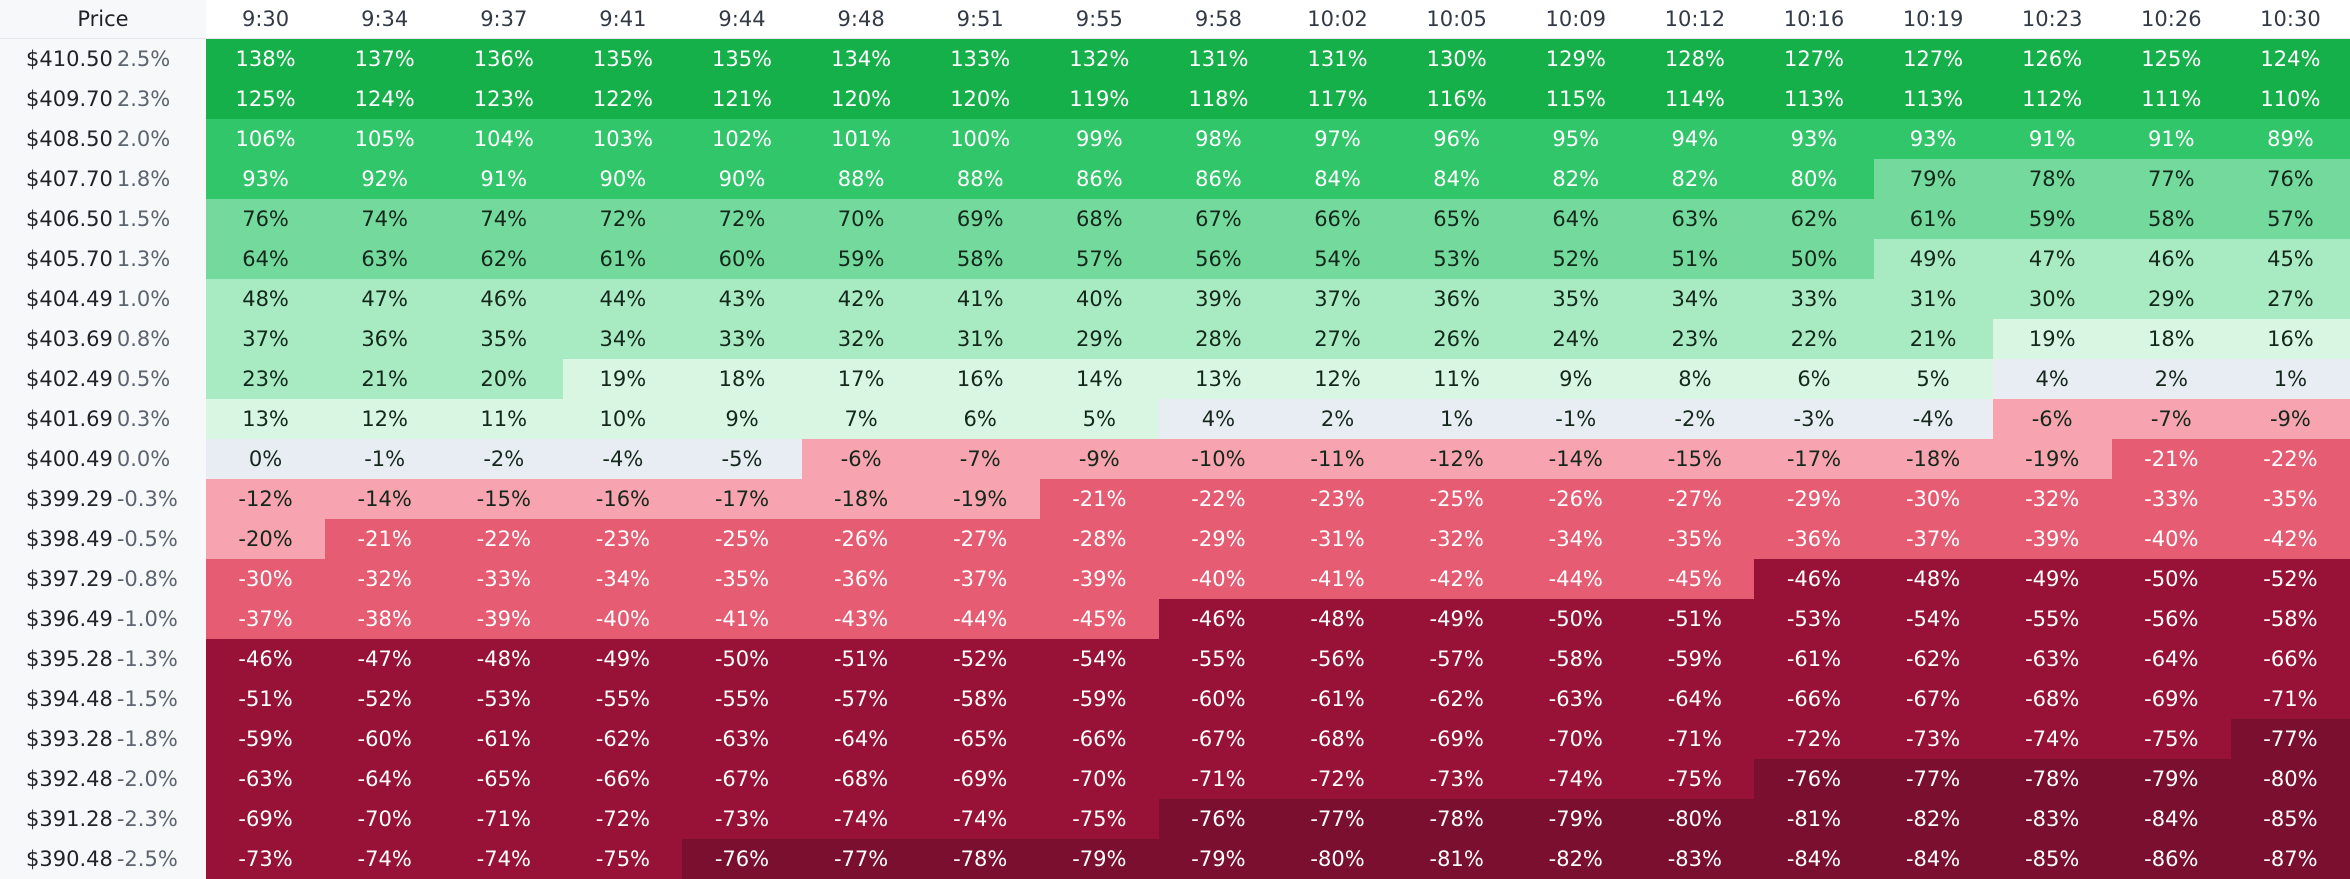  What do you see at coordinates (1457, 578) in the screenshot?
I see `heatmap-cell: -42%` at bounding box center [1457, 578].